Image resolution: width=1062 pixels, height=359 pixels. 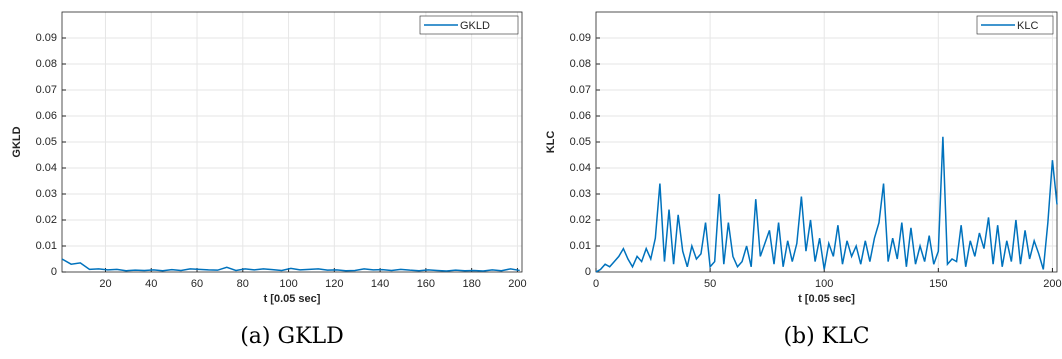 I want to click on legend-label: GKLD, so click(x=475, y=26).